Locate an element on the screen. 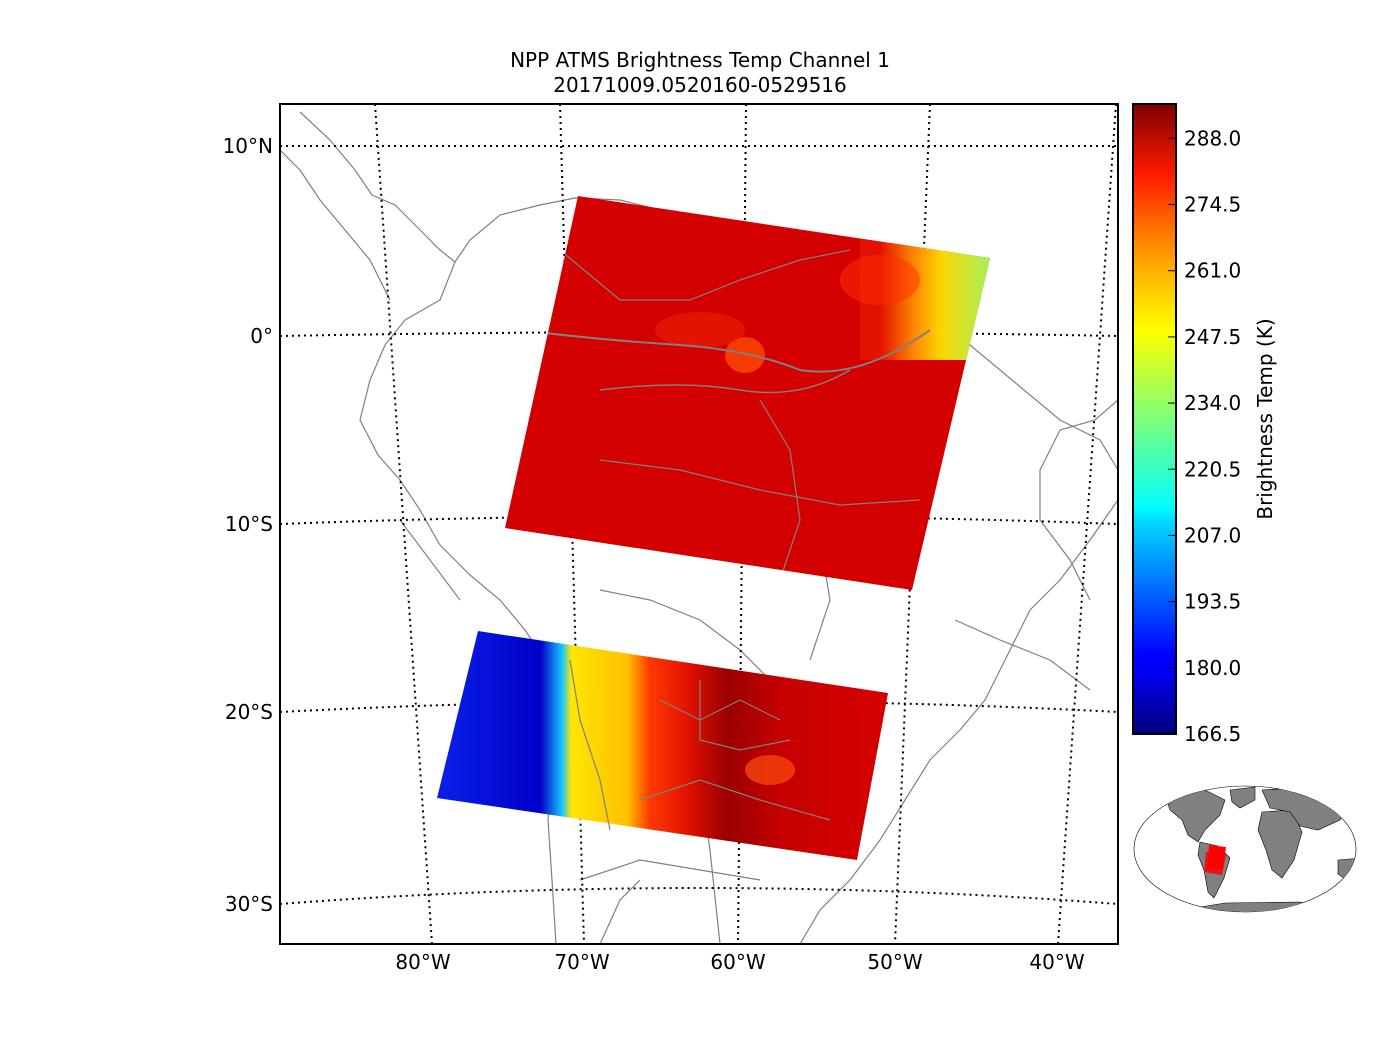  inset-globe is located at coordinates (1245, 849).